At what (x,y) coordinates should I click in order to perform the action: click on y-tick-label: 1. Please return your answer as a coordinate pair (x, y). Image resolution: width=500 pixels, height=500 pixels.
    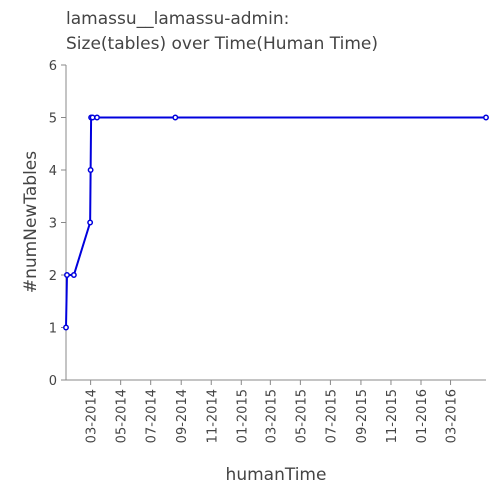
    Looking at the image, I should click on (53, 329).